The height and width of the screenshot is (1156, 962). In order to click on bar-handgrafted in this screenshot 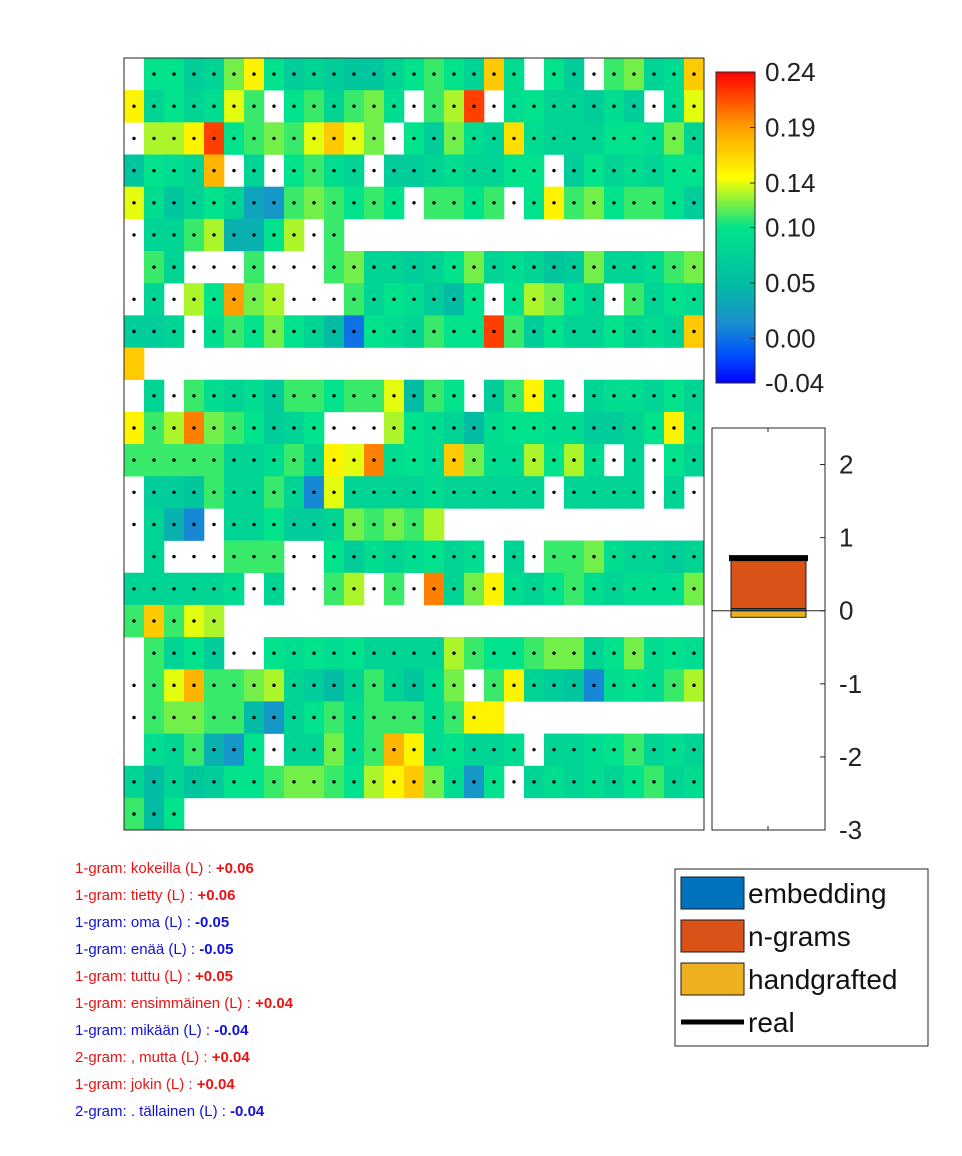, I will do `click(768, 614)`.